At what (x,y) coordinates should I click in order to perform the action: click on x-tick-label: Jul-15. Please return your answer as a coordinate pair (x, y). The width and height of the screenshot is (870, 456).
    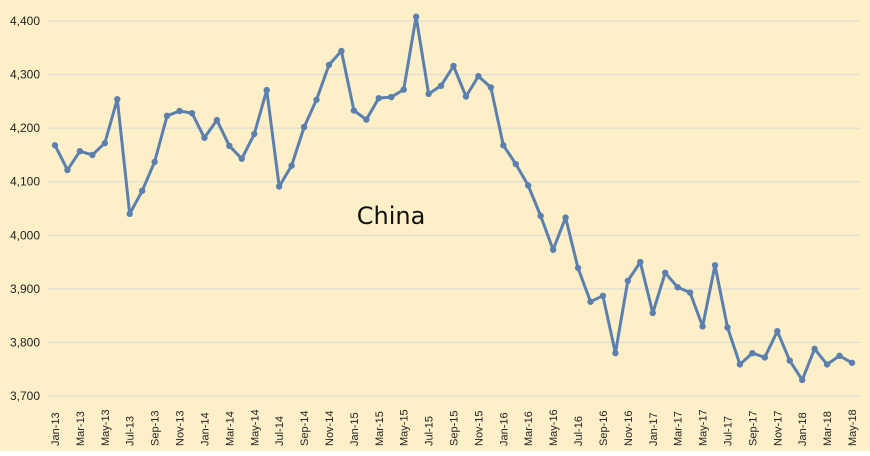
    Looking at the image, I should click on (430, 431).